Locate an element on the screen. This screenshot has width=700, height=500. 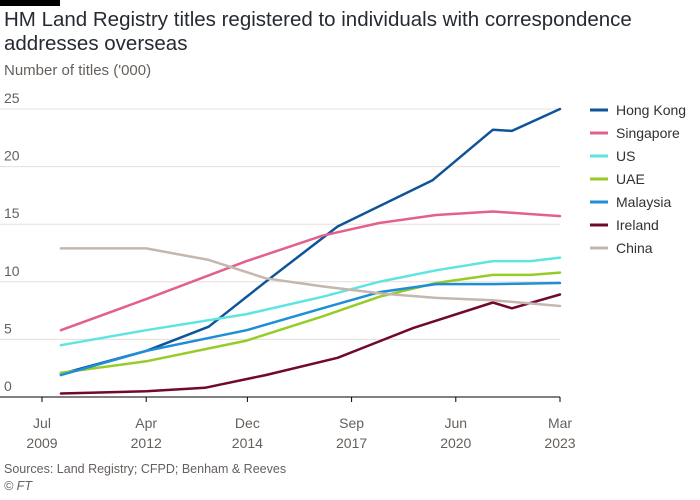
y-tick-label-10: 10 is located at coordinates (12, 271).